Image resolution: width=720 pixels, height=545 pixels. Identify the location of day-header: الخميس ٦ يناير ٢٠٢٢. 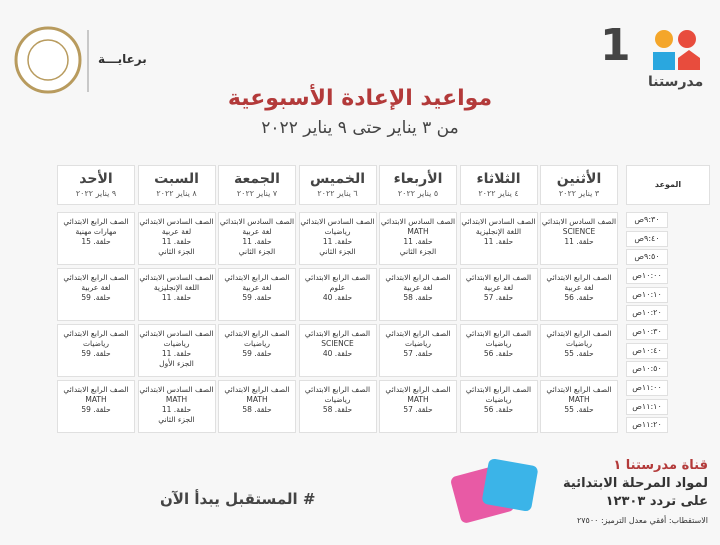
(337, 185).